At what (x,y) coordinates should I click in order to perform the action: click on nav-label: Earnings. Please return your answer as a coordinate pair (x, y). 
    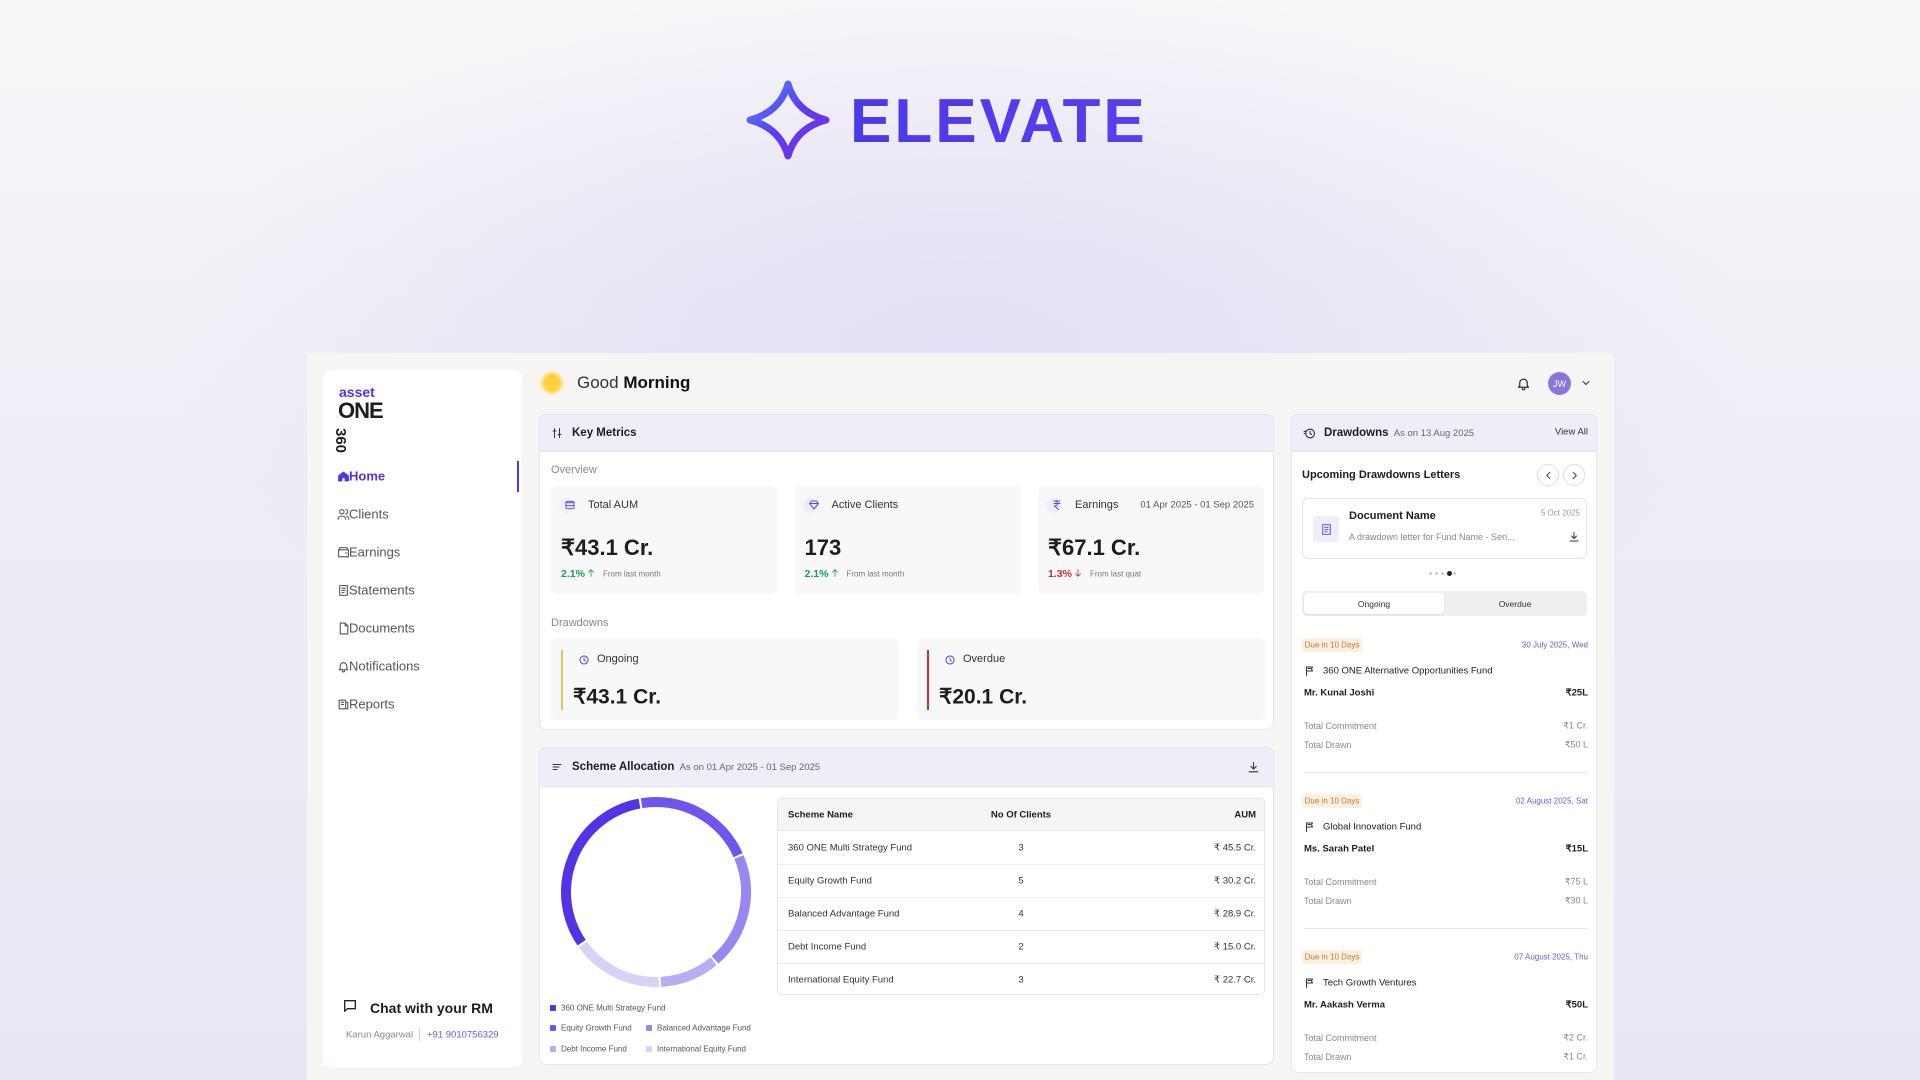
    Looking at the image, I should click on (375, 552).